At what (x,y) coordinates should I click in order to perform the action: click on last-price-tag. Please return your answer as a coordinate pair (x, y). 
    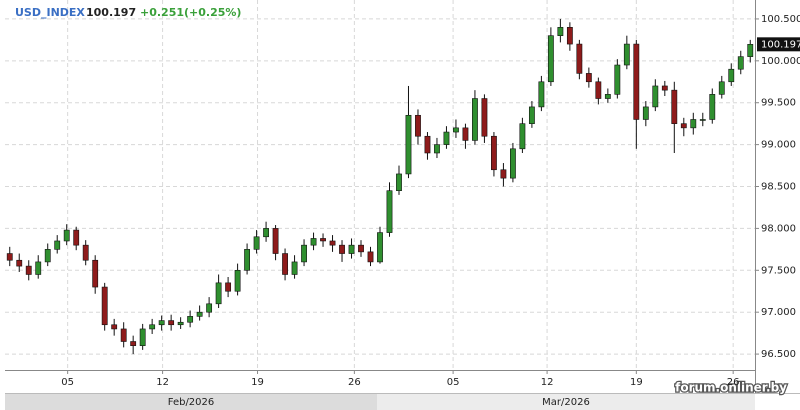
    Looking at the image, I should click on (778, 44).